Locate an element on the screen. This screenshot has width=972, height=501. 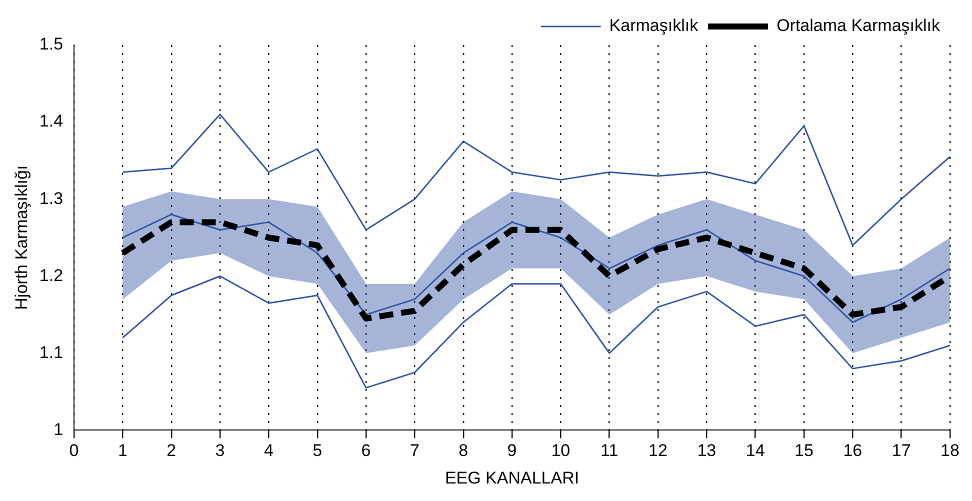
x-tick-label: 0 is located at coordinates (74, 450).